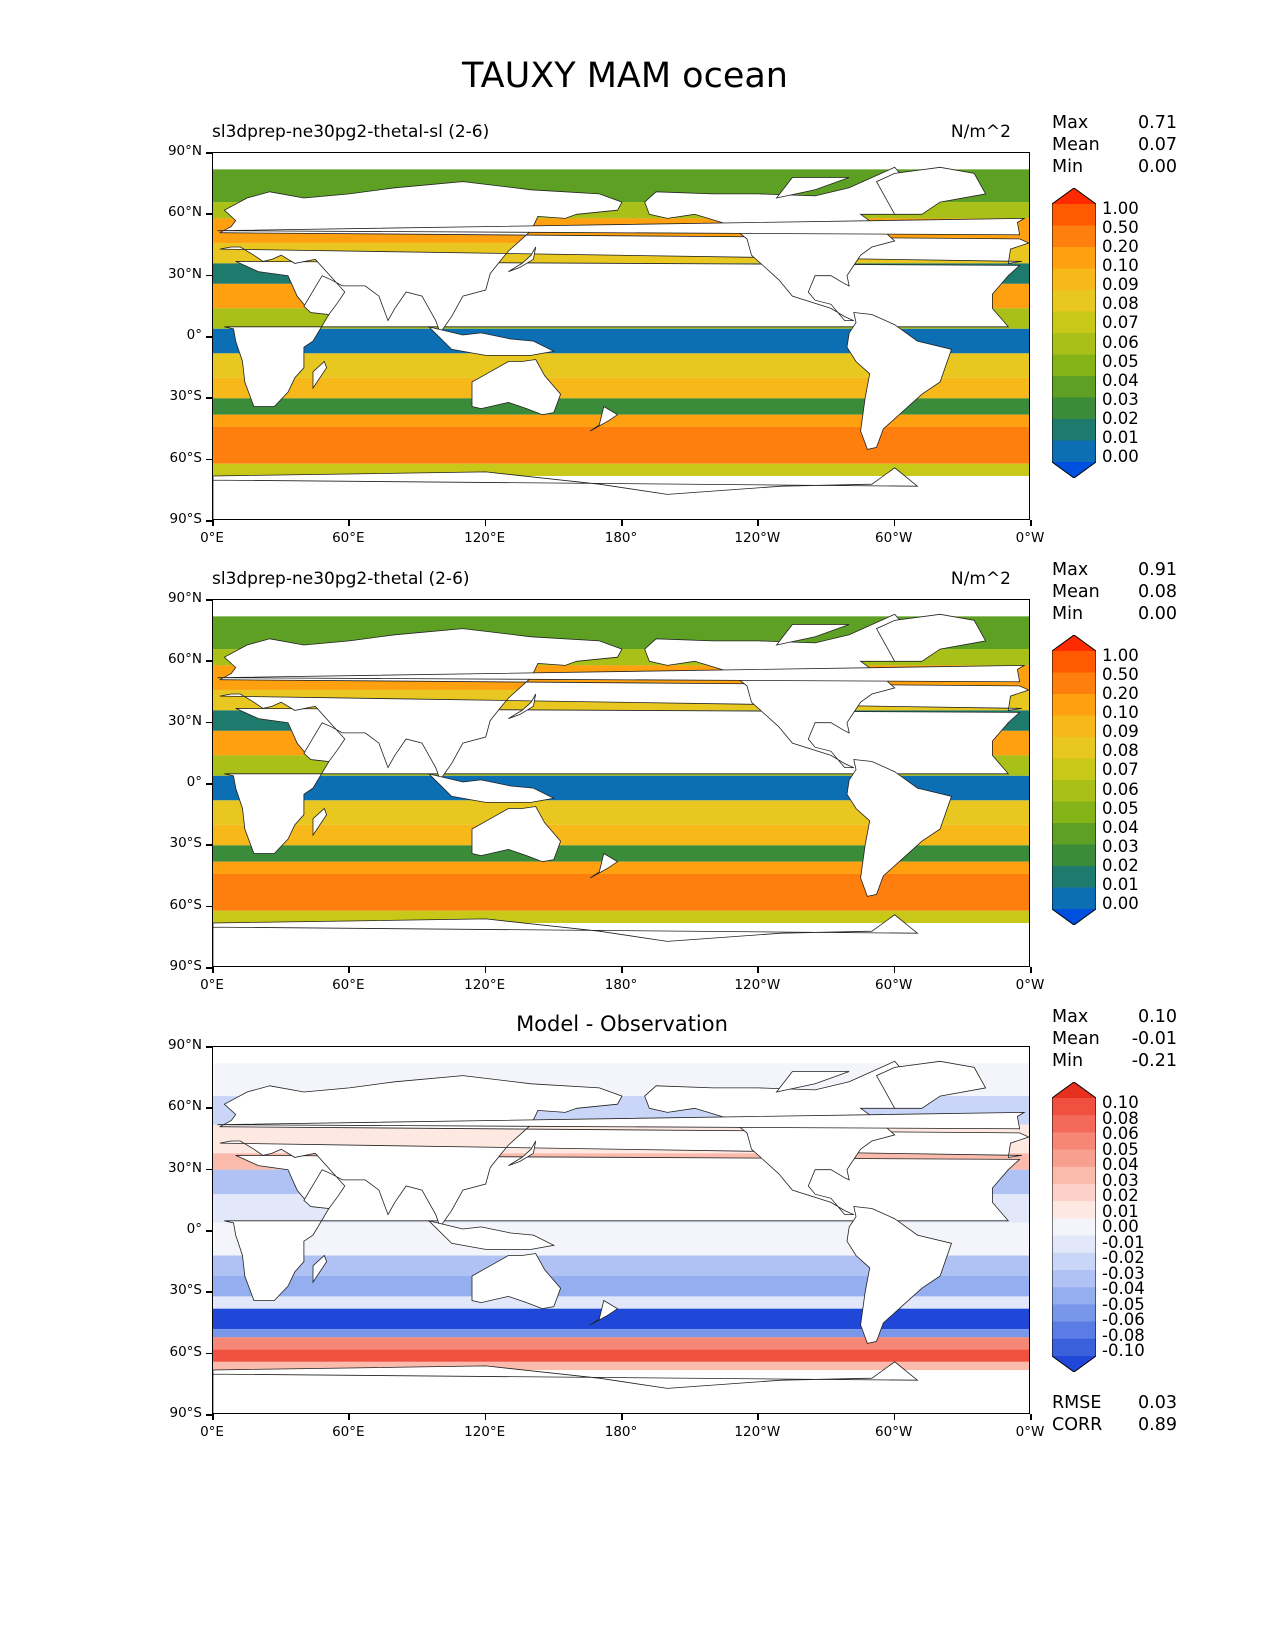 Image resolution: width=1275 pixels, height=1650 pixels. What do you see at coordinates (1120, 380) in the screenshot?
I see `colorbar-tick-label: 0.04` at bounding box center [1120, 380].